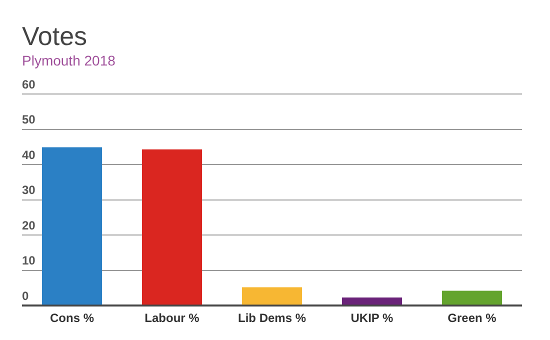 The image size is (550, 340). Describe the element at coordinates (69, 60) in the screenshot. I see `chart-subtitle: Plymouth 2018` at that location.